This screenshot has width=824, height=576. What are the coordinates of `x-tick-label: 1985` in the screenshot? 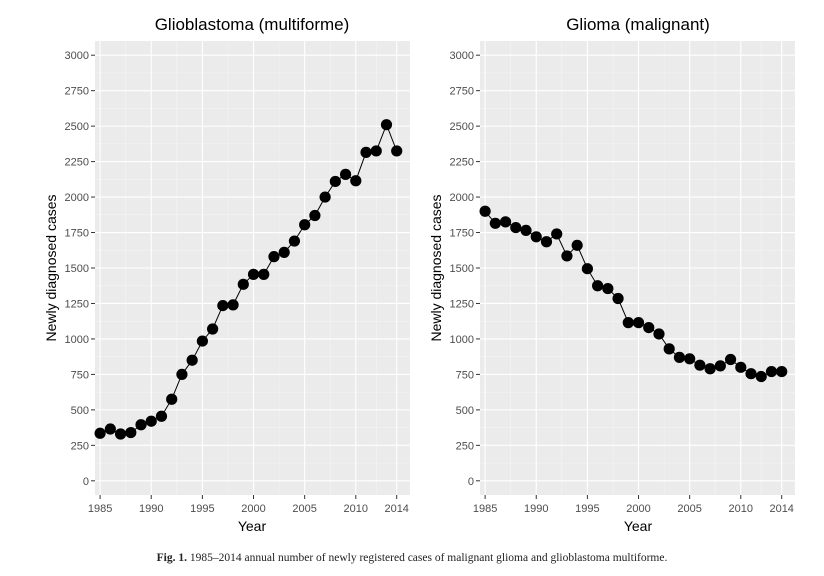 It's located at (100, 509).